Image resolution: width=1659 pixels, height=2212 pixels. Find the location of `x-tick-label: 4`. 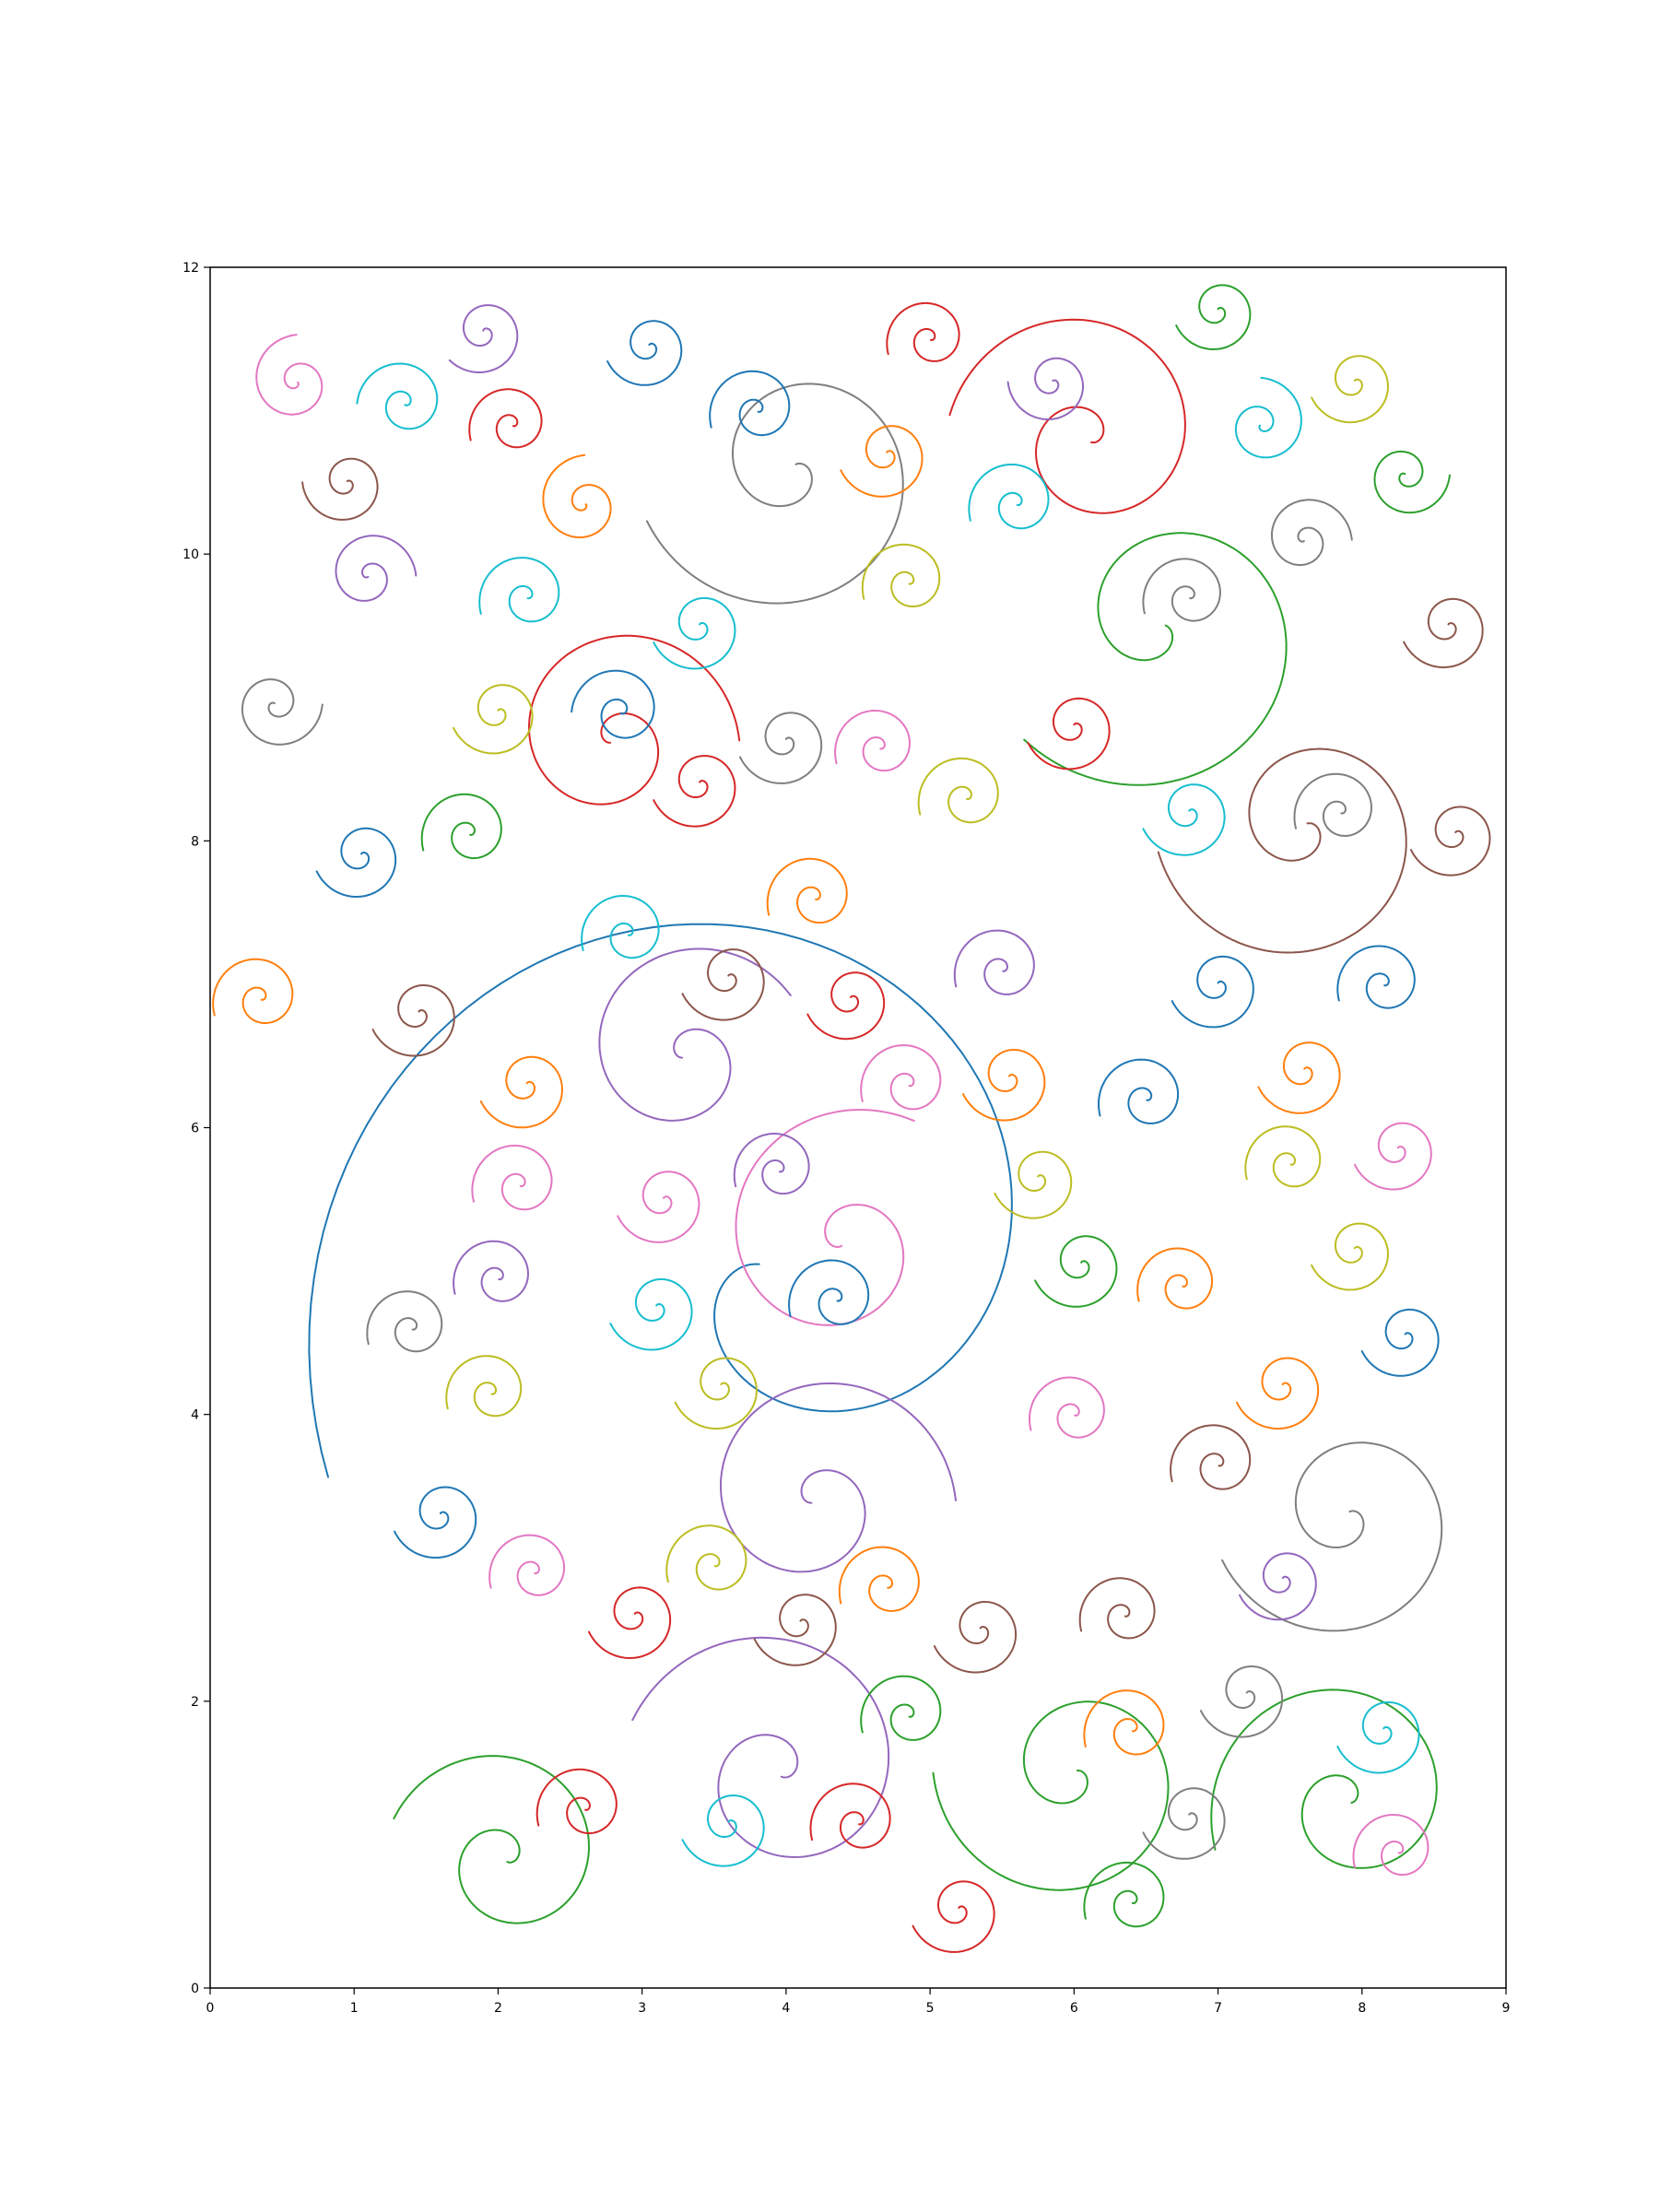

x-tick-label: 4 is located at coordinates (786, 2008).